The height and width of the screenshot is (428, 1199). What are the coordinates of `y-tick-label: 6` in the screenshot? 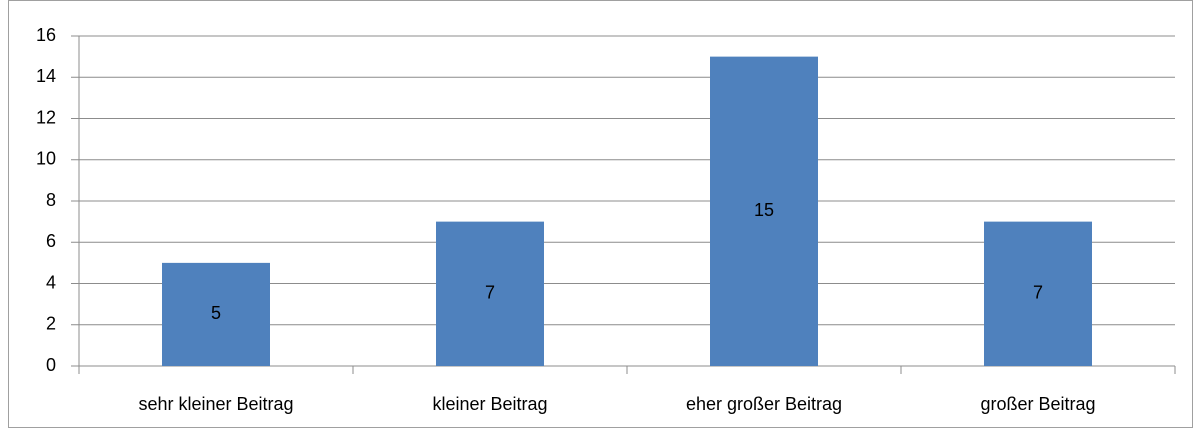 It's located at (51, 241).